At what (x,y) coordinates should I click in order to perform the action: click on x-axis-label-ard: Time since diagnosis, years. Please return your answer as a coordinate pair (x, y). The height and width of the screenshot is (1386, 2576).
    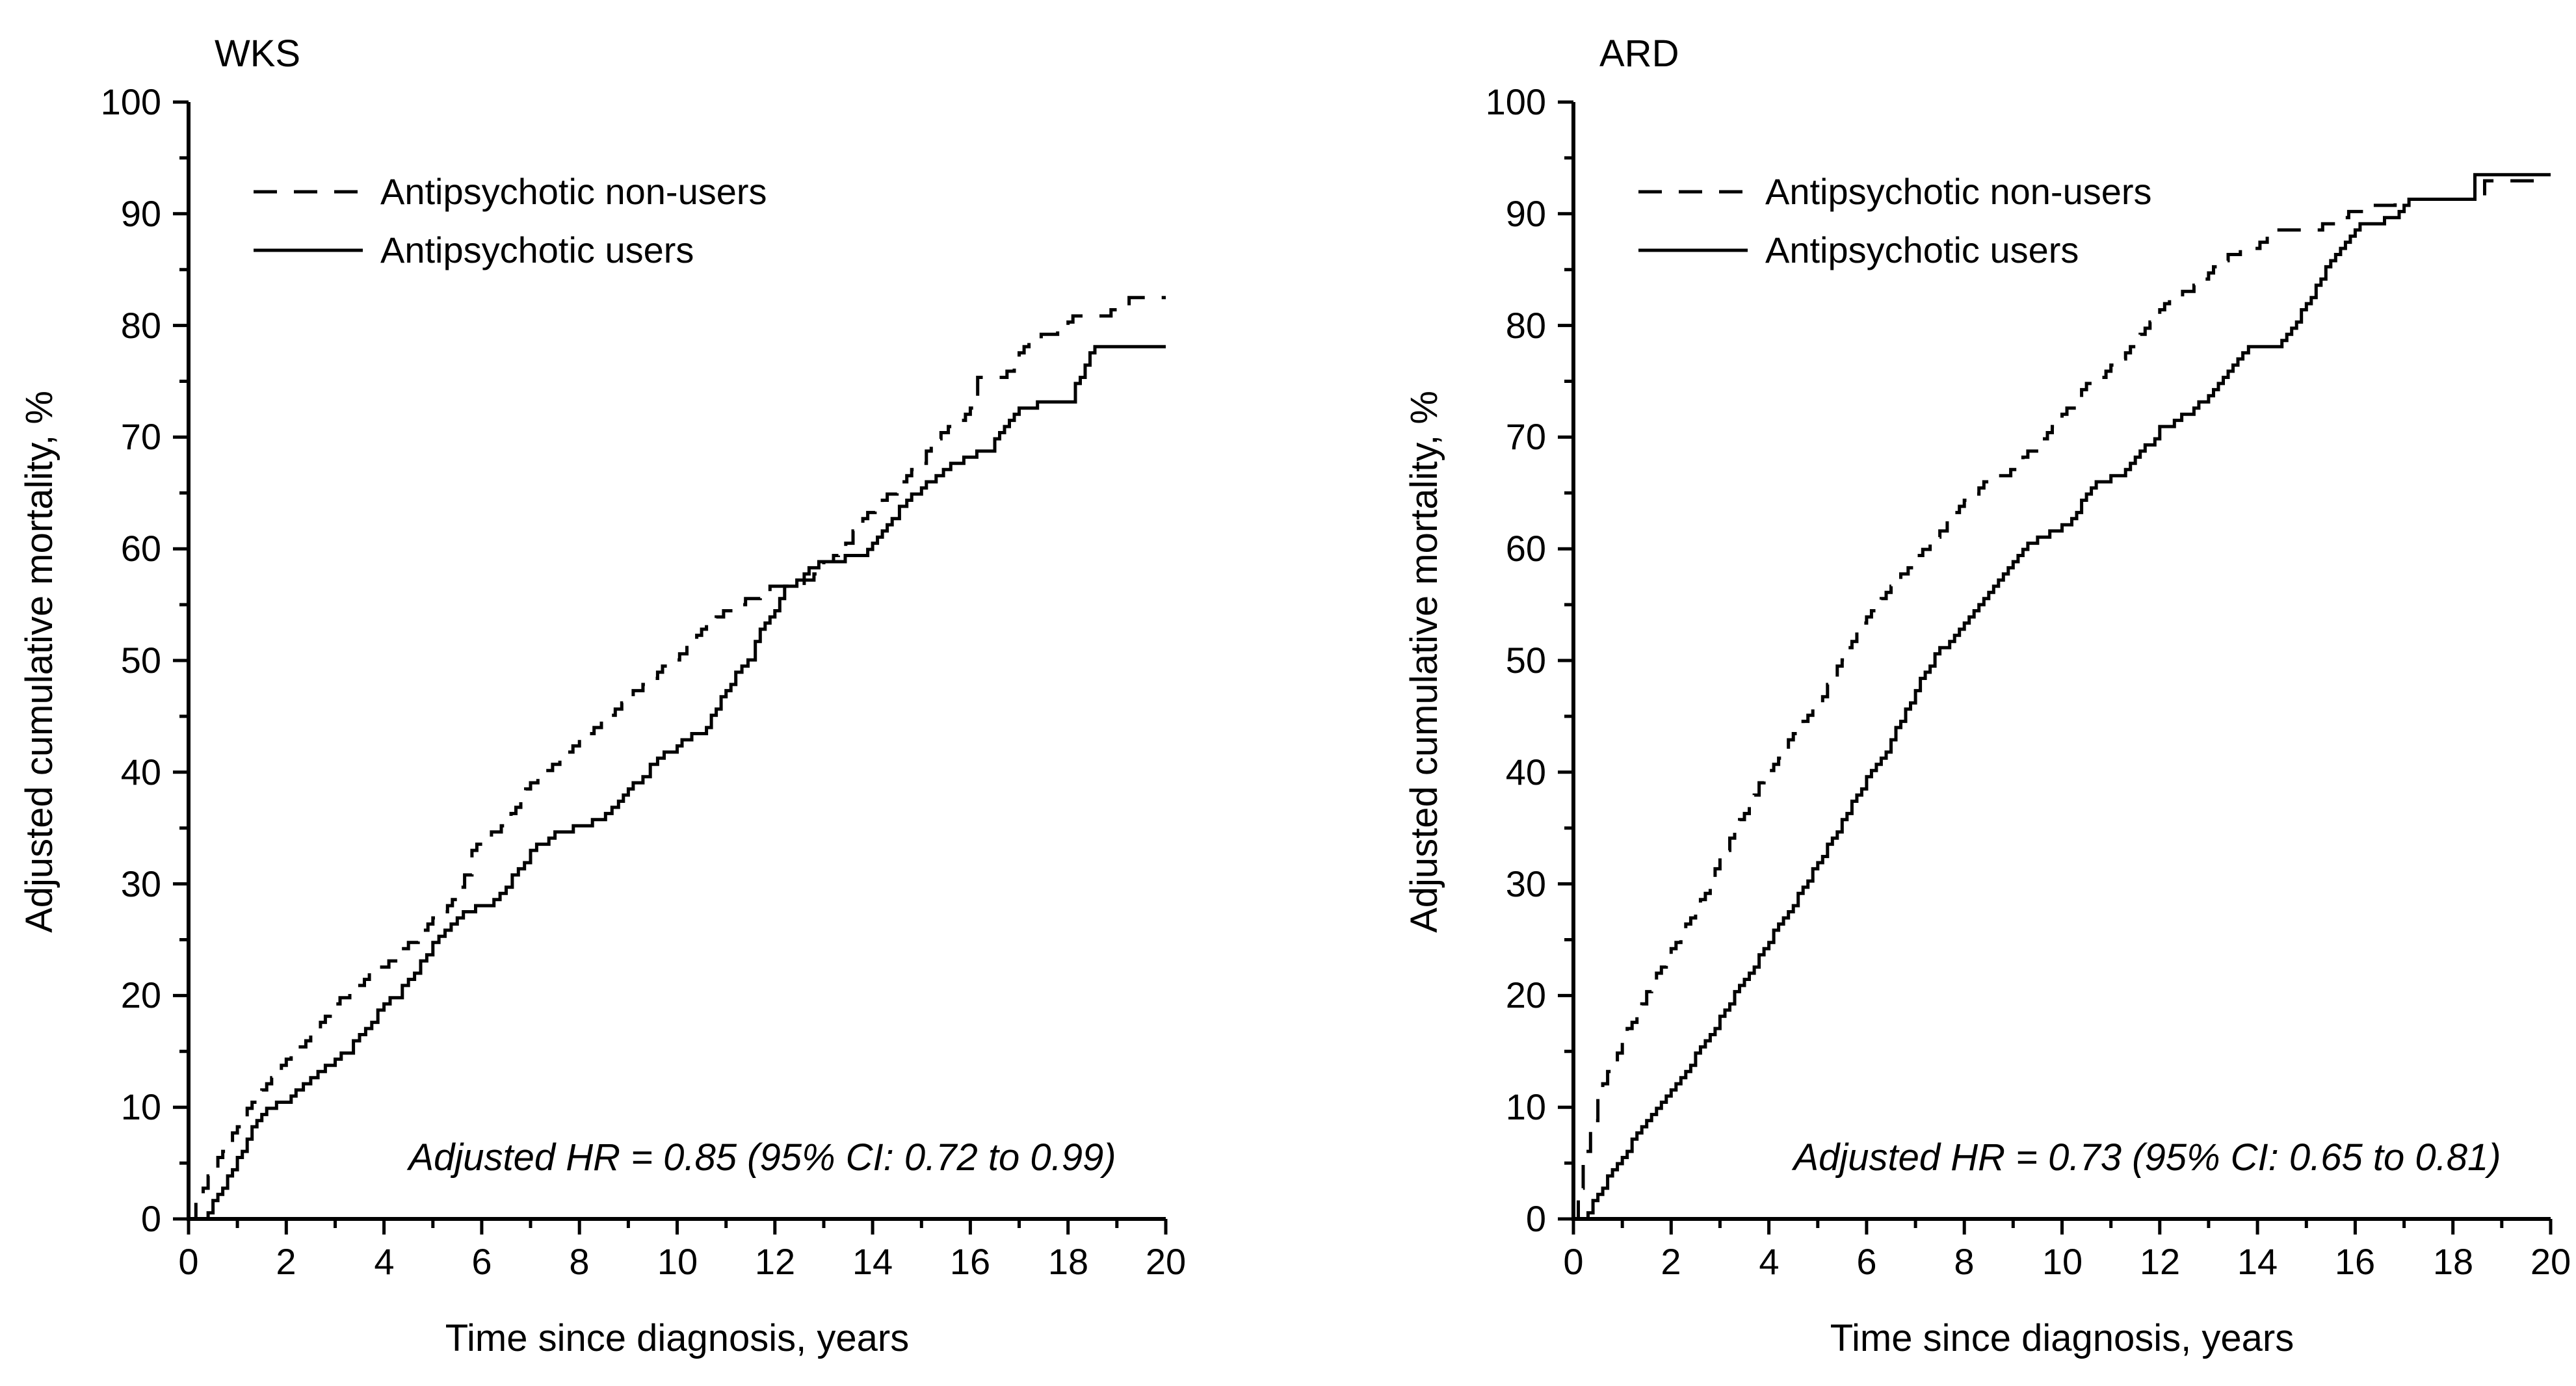
    Looking at the image, I should click on (2062, 1338).